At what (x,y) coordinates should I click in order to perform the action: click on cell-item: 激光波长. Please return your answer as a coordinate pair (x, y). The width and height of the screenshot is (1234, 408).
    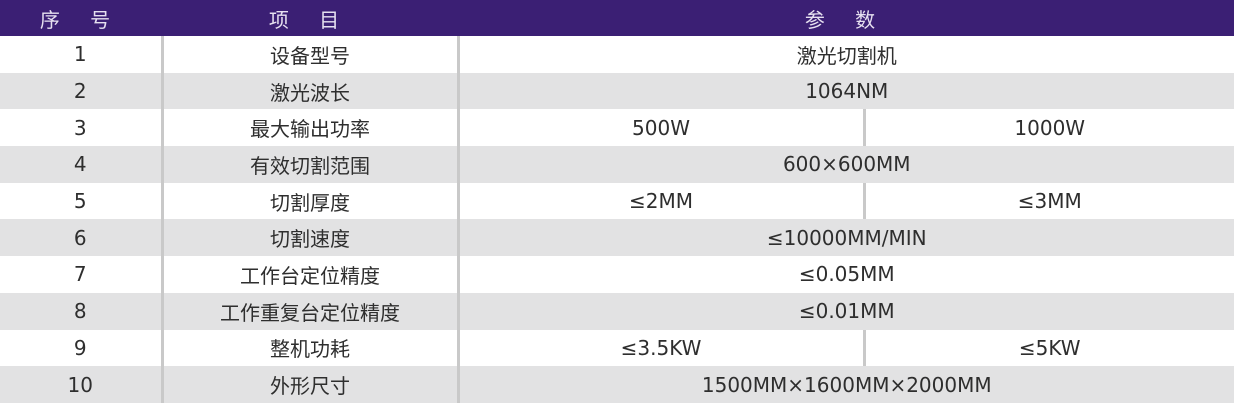
    Looking at the image, I should click on (311, 91).